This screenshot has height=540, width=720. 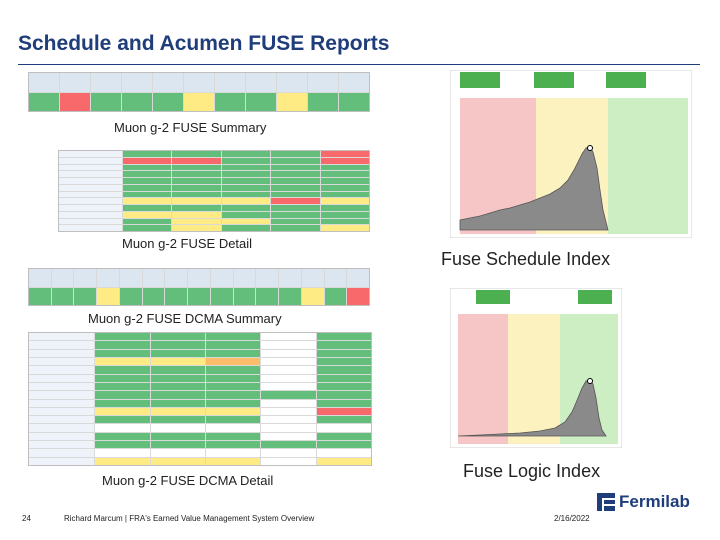 What do you see at coordinates (648, 166) in the screenshot?
I see `green-band` at bounding box center [648, 166].